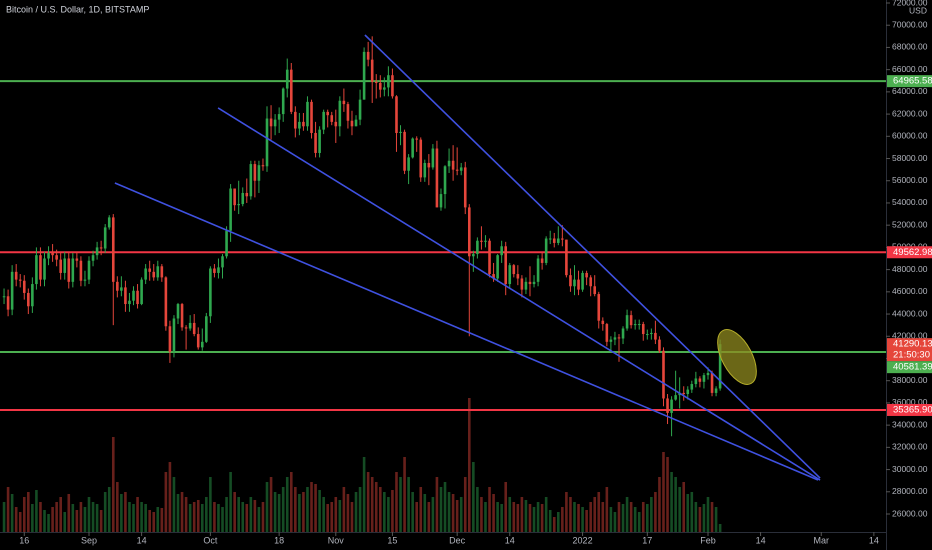 This screenshot has height=550, width=932. Describe the element at coordinates (910, 69) in the screenshot. I see `y-tick-label: 66000.00` at that location.